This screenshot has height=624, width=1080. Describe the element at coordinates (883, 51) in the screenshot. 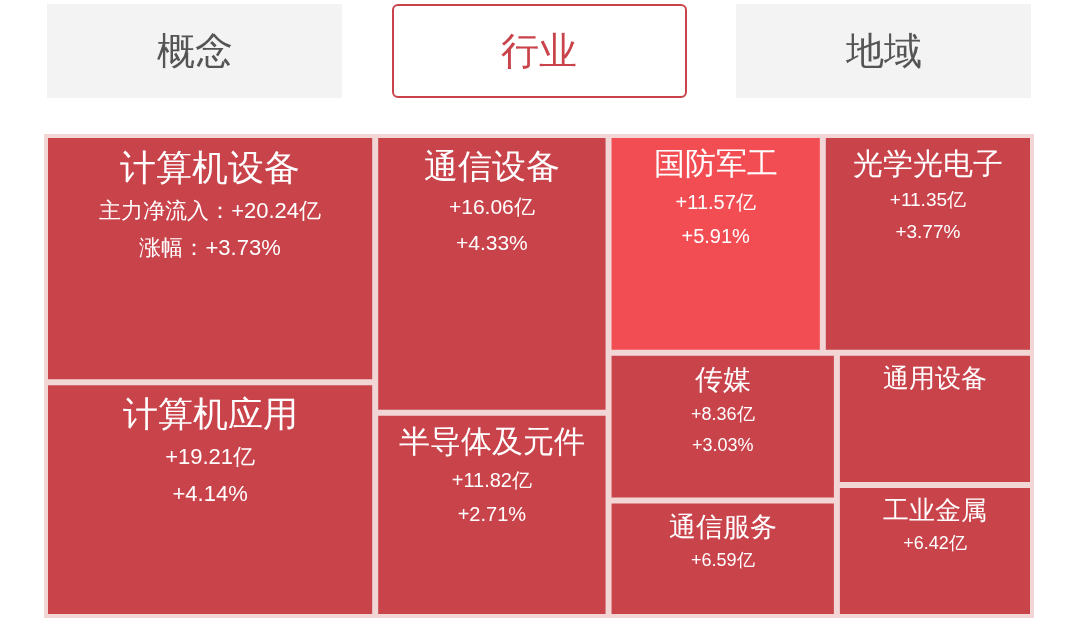

I see `text: 地域` at that location.